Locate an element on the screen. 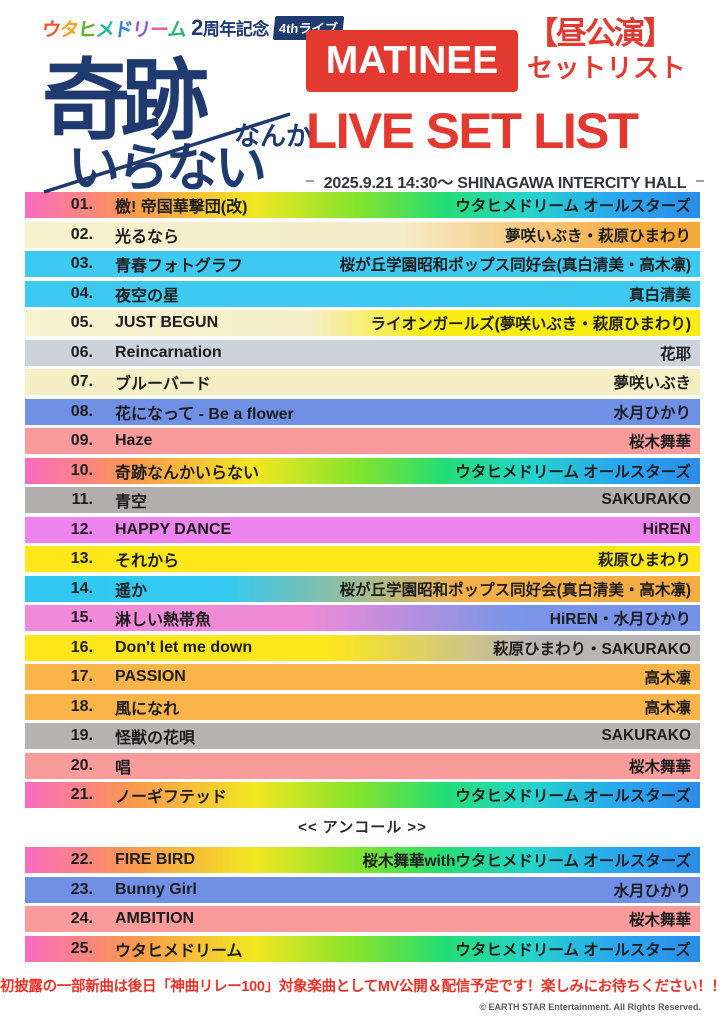  song-title: ウタヒメドリーム is located at coordinates (179, 951).